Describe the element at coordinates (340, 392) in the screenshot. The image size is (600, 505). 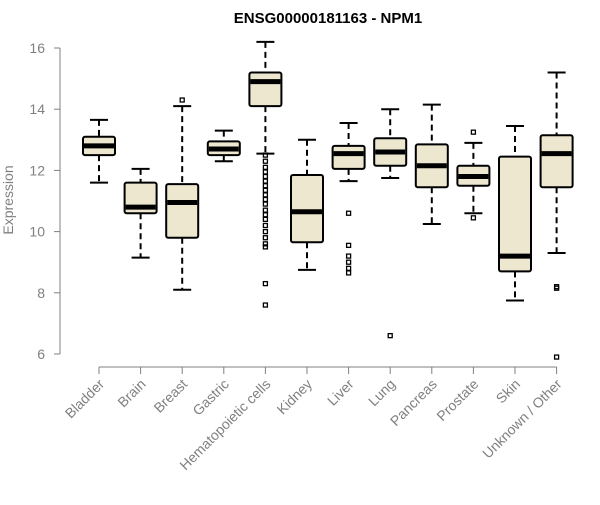
I see `x-tick-label: Liver` at that location.